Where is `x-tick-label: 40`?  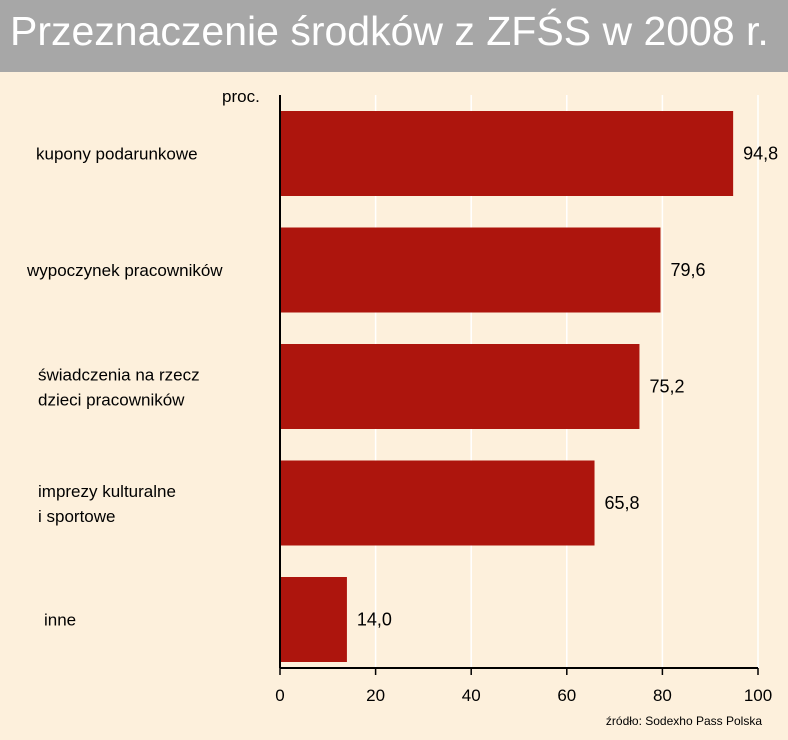
x-tick-label: 40 is located at coordinates (471, 695).